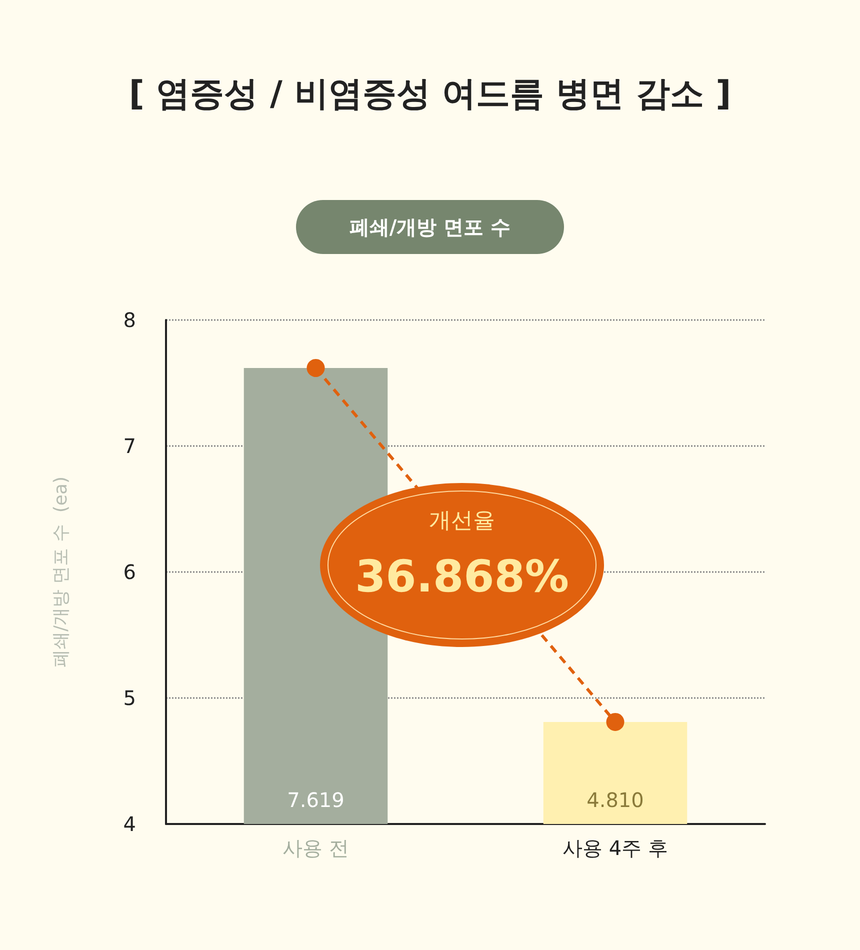 The image size is (860, 950). Describe the element at coordinates (129, 320) in the screenshot. I see `y-tick-label: 8` at that location.